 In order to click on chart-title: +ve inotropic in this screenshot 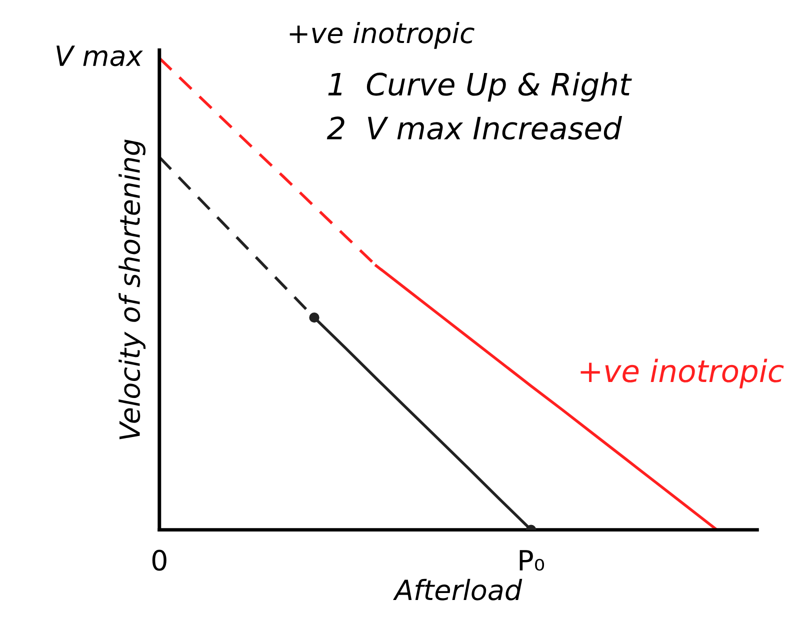, I will do `click(382, 35)`.